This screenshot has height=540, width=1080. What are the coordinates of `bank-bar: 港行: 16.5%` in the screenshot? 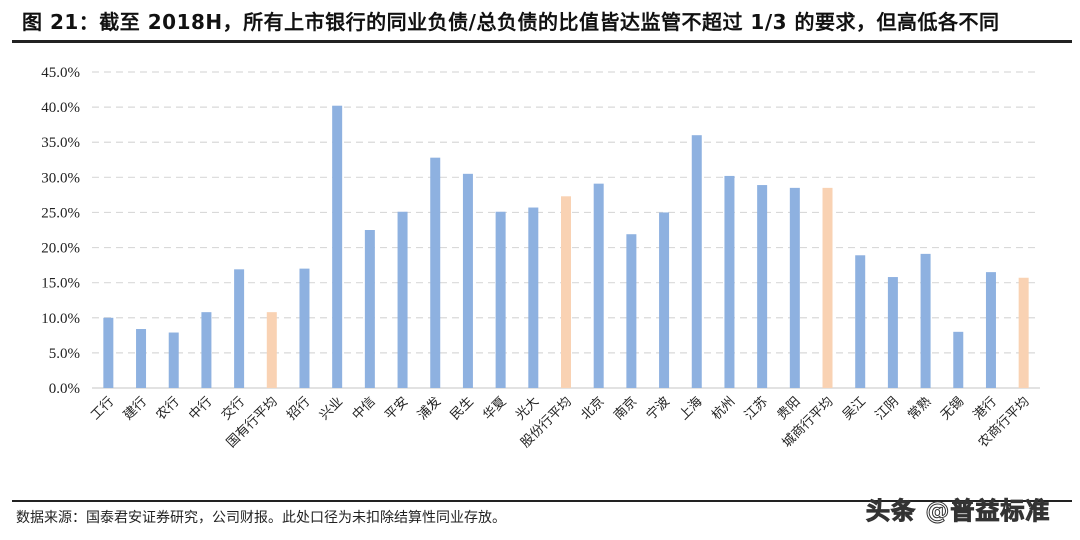 It's located at (990, 330).